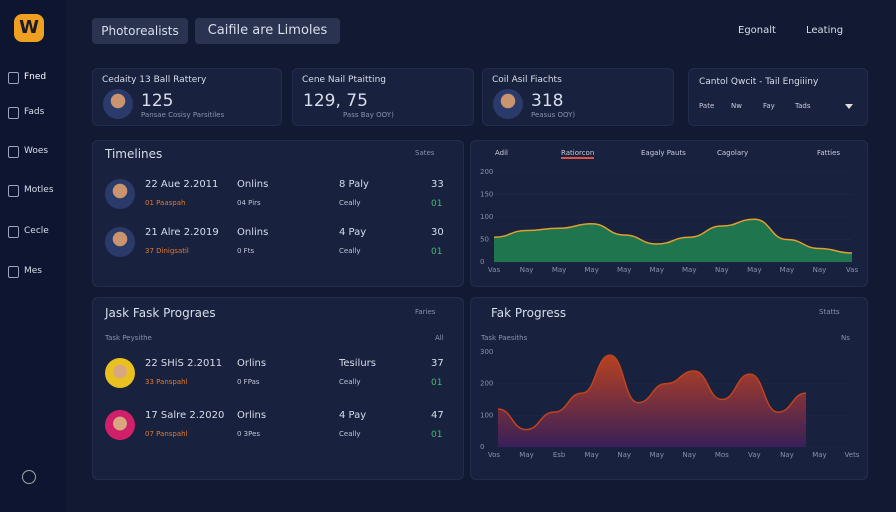 The height and width of the screenshot is (512, 896). I want to click on filter-tab: Tads, so click(803, 106).